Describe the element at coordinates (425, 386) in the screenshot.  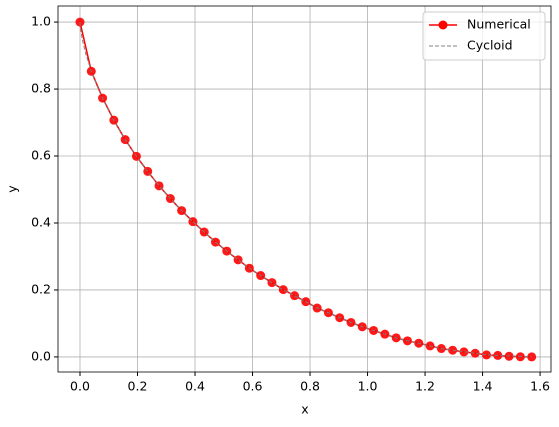
I see `x-tick-label: 1.2` at that location.